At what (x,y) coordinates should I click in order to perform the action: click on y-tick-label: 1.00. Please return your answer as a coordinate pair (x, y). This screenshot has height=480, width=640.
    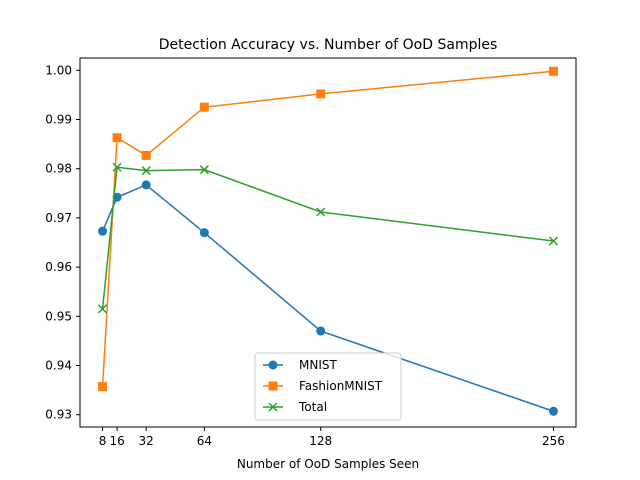
    Looking at the image, I should click on (58, 70).